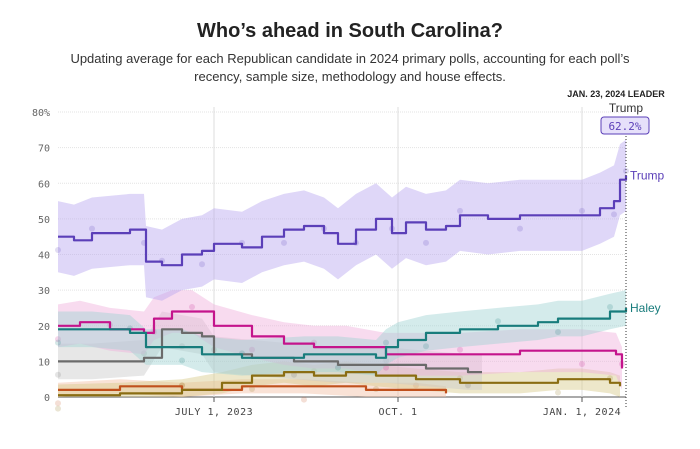  What do you see at coordinates (582, 412) in the screenshot?
I see `x-tick-label: JAN. 1, 2024` at bounding box center [582, 412].